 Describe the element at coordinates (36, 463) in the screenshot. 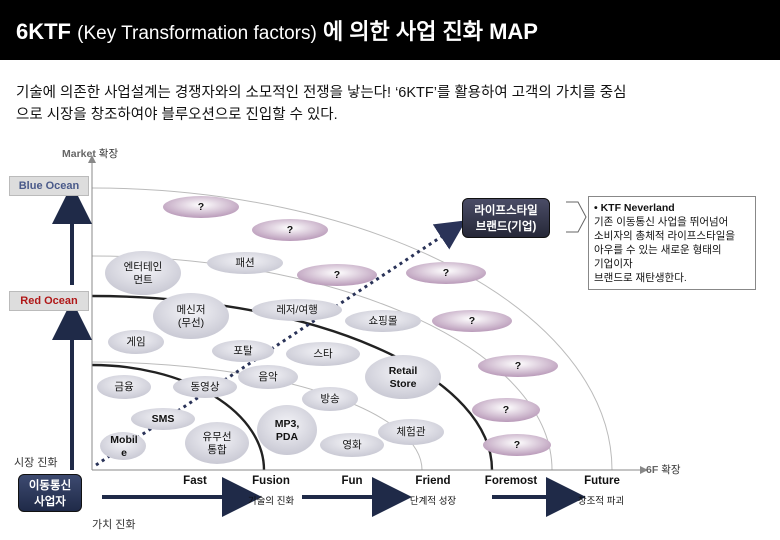

I see `market-evolution-label: 시장 진화` at that location.